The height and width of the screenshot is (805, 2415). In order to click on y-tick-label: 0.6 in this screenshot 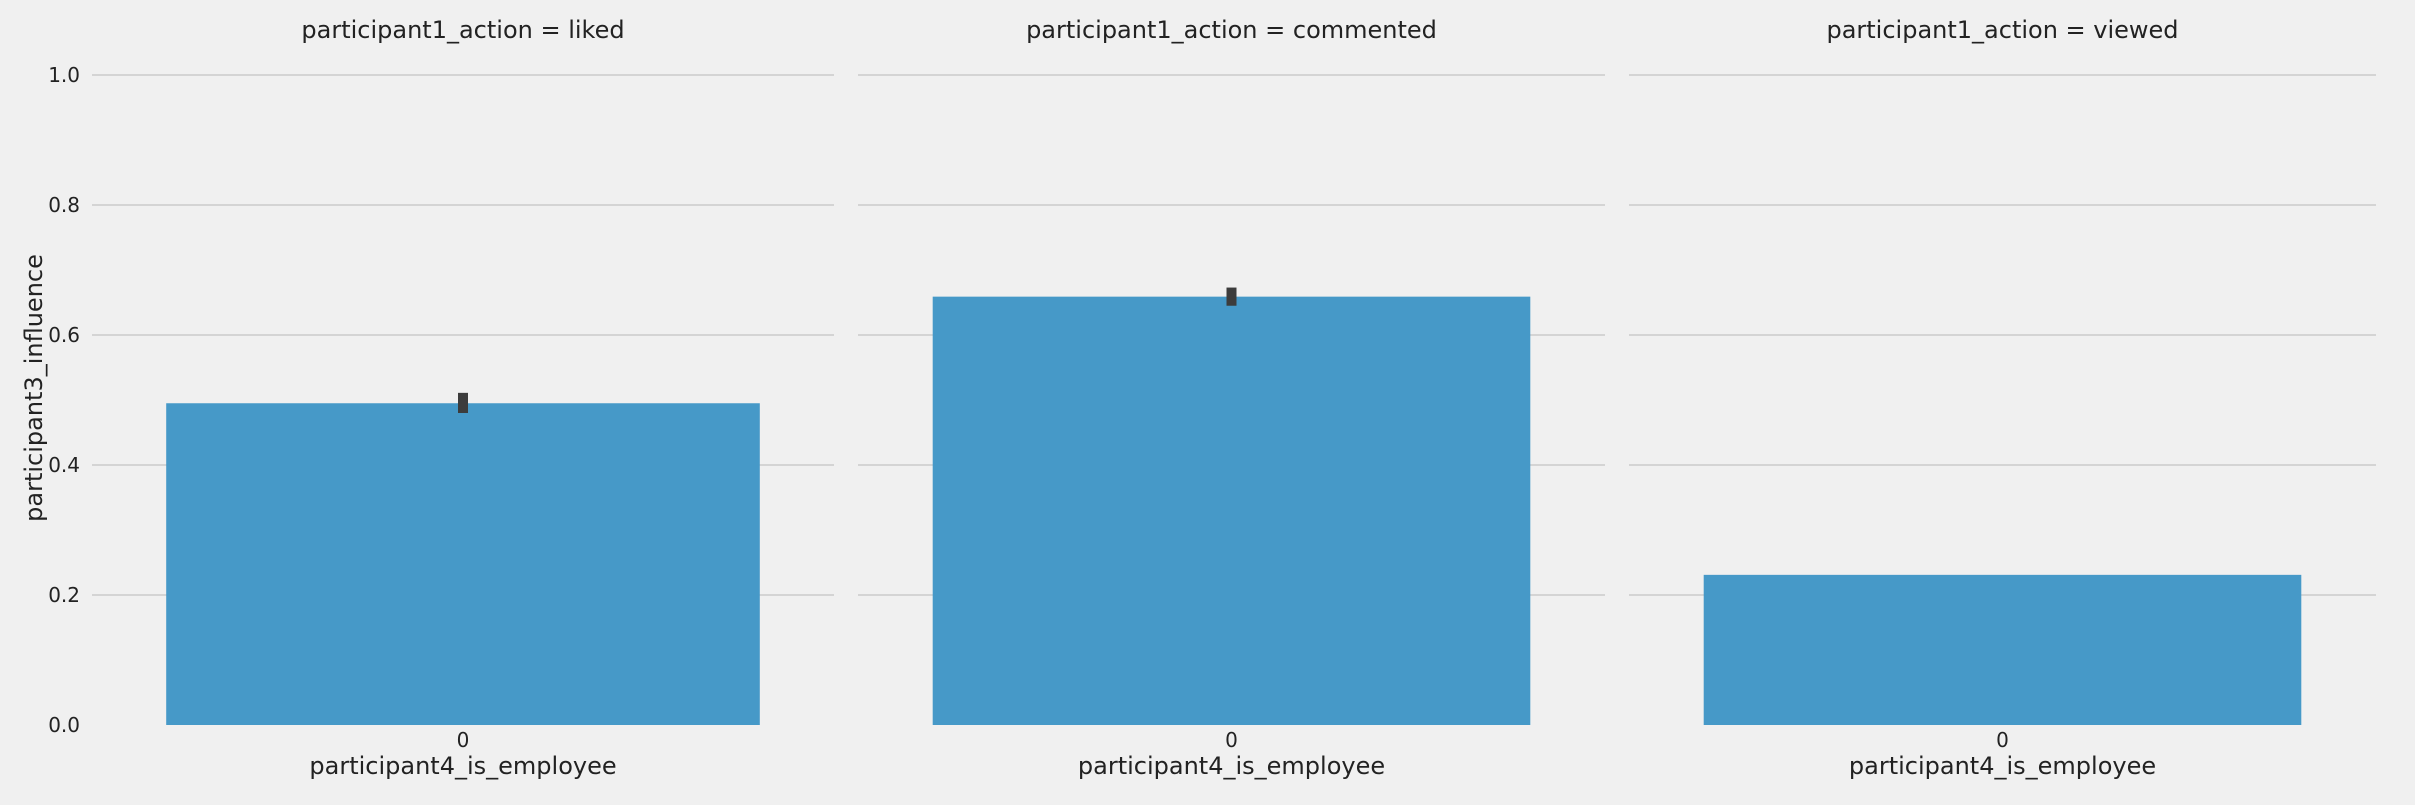, I will do `click(64, 335)`.